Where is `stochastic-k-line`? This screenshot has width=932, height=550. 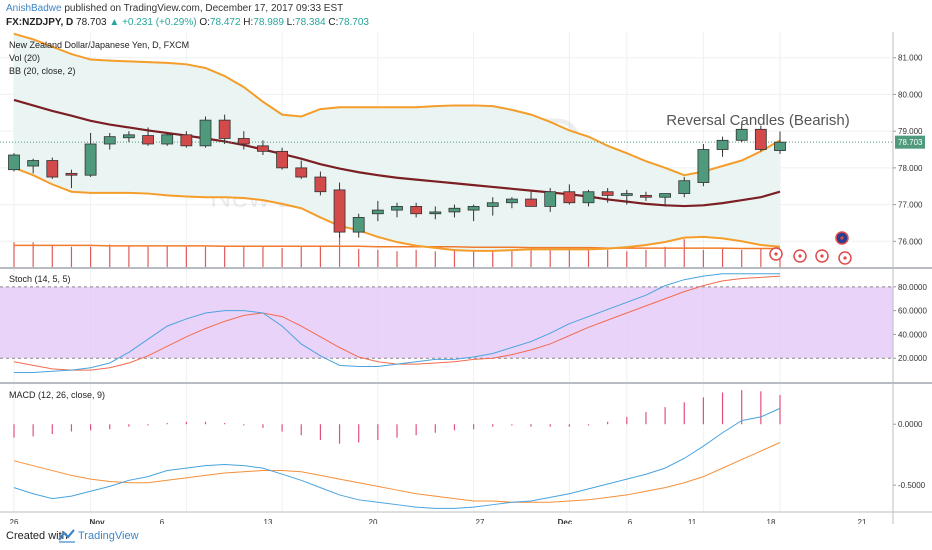
stochastic-k-line is located at coordinates (397, 323).